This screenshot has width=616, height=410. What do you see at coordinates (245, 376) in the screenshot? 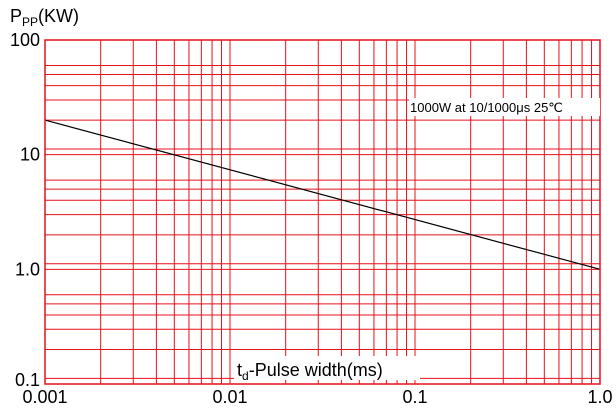
I see `x-axis-label-sub: d` at bounding box center [245, 376].